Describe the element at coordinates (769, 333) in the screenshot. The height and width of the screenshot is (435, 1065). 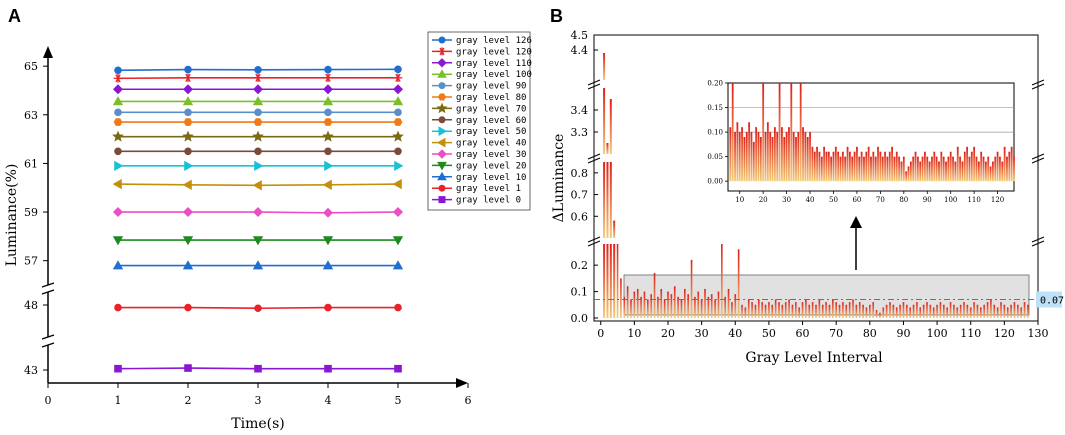
I see `panel-b-x-tick-label: 50` at that location.